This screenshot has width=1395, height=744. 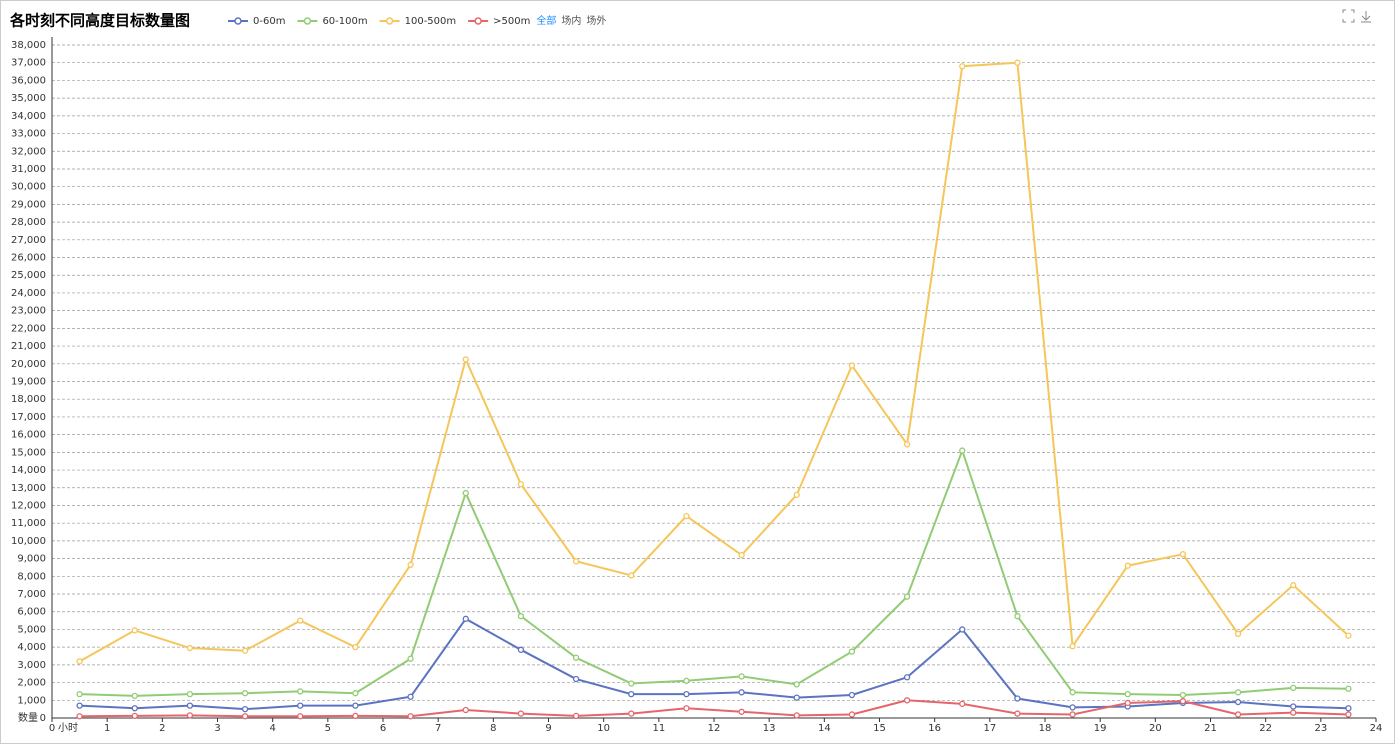 What do you see at coordinates (28, 488) in the screenshot?
I see `y-tick-label: 13,000` at bounding box center [28, 488].